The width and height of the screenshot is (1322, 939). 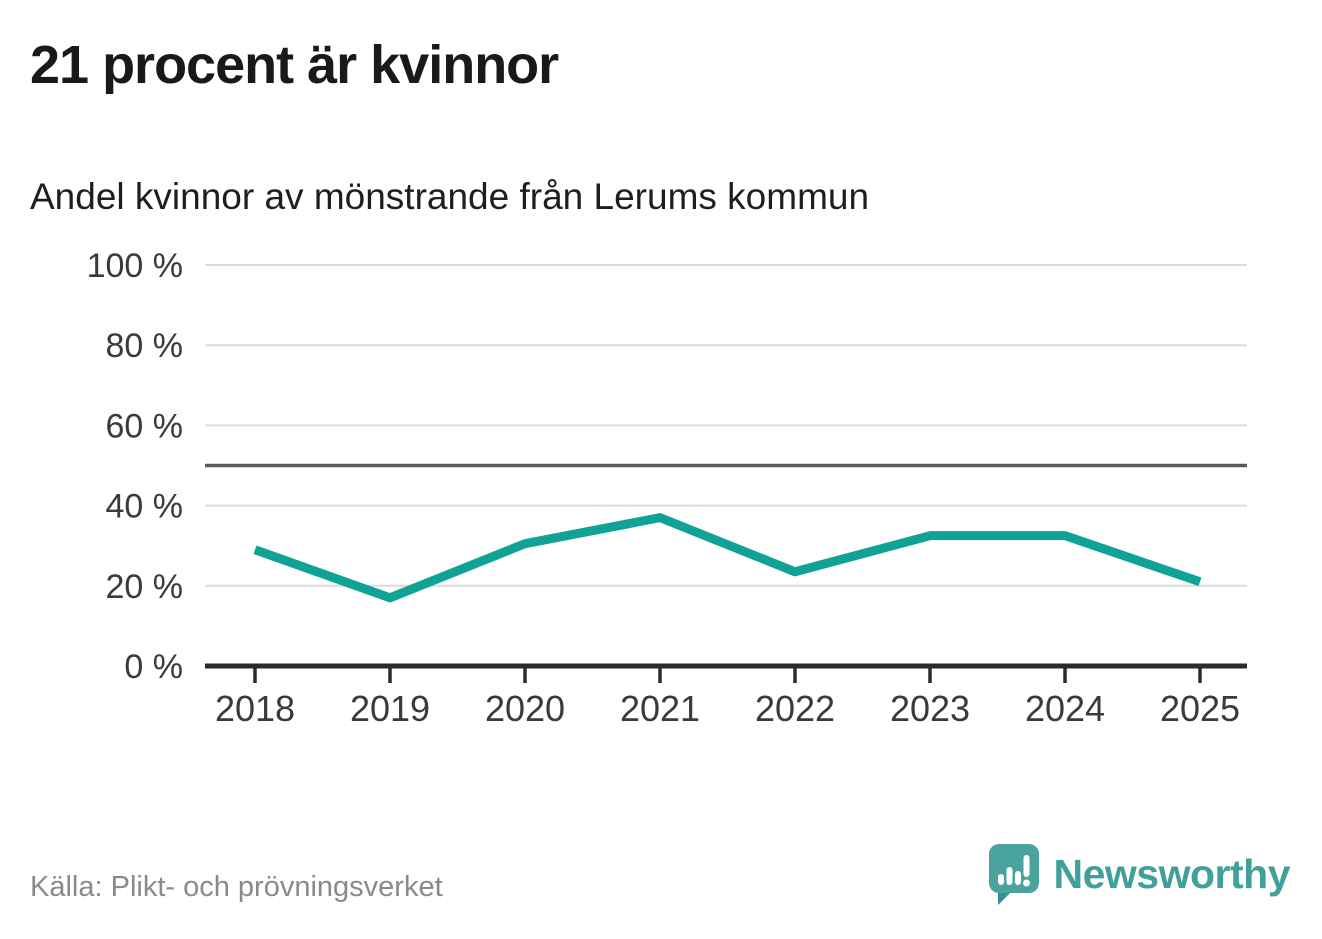 I want to click on x-axis-tick-label: 2023, so click(x=930, y=708).